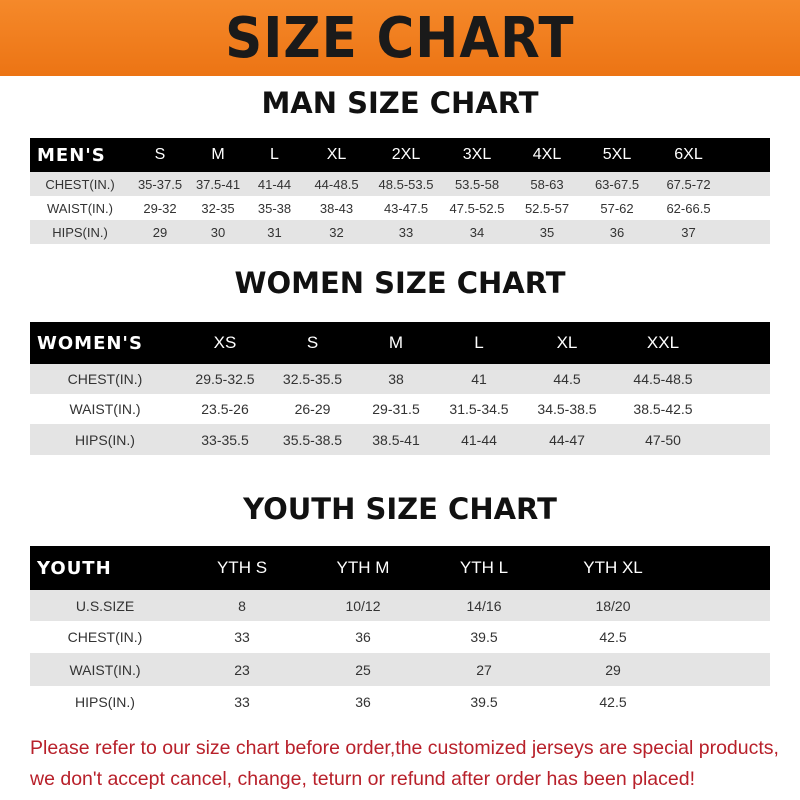 The height and width of the screenshot is (800, 800). I want to click on table-cell: 62-66.5, so click(688, 208).